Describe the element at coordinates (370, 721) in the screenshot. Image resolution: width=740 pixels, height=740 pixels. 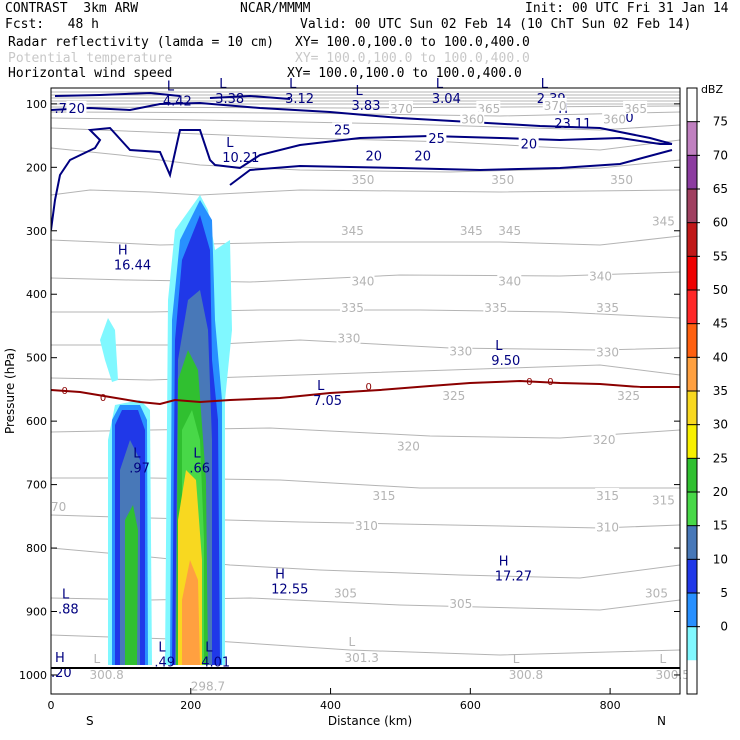
I see `x-axis-label: Distance (km)` at that location.